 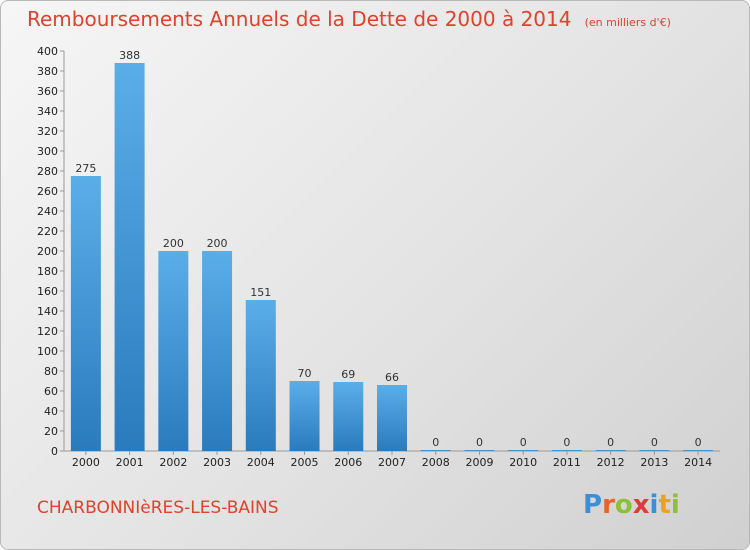 I want to click on x-tick-label: 2008, so click(x=436, y=462).